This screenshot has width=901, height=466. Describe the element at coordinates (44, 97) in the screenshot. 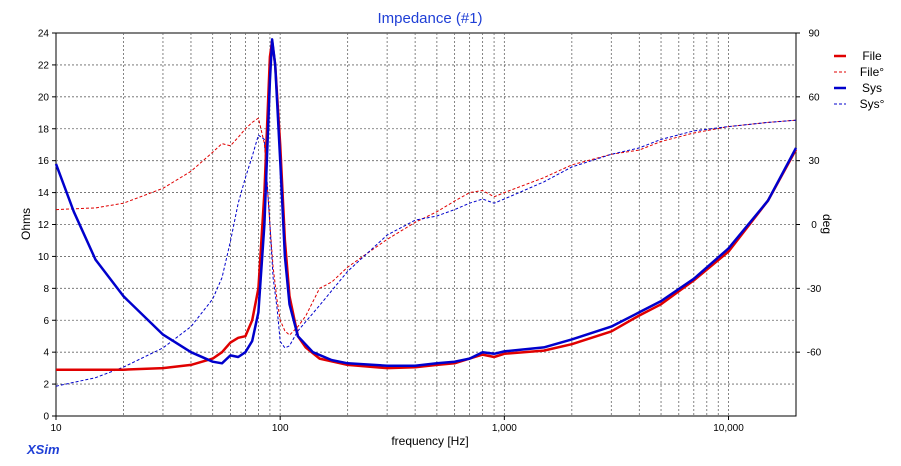

I see `y-tick-label: 20` at that location.